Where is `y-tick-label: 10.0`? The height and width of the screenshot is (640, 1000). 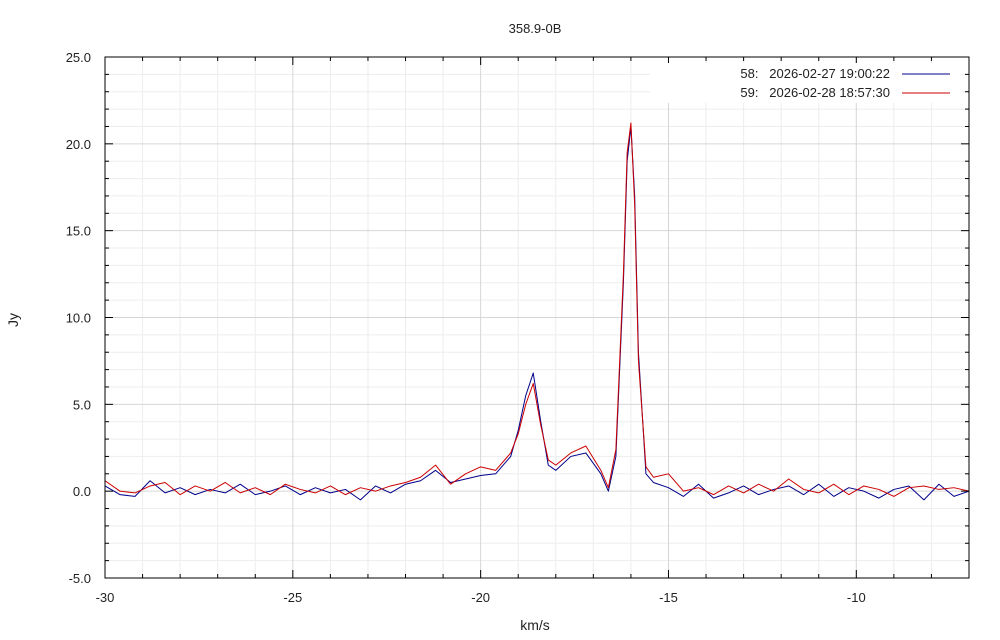 y-tick-label: 10.0 is located at coordinates (78, 318).